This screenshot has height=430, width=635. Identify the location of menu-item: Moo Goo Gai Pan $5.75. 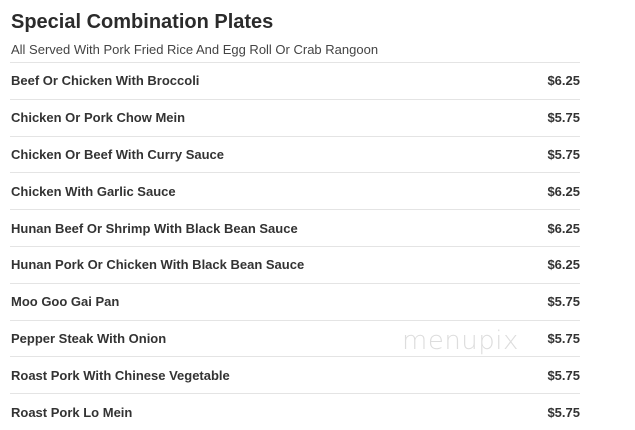
(295, 301).